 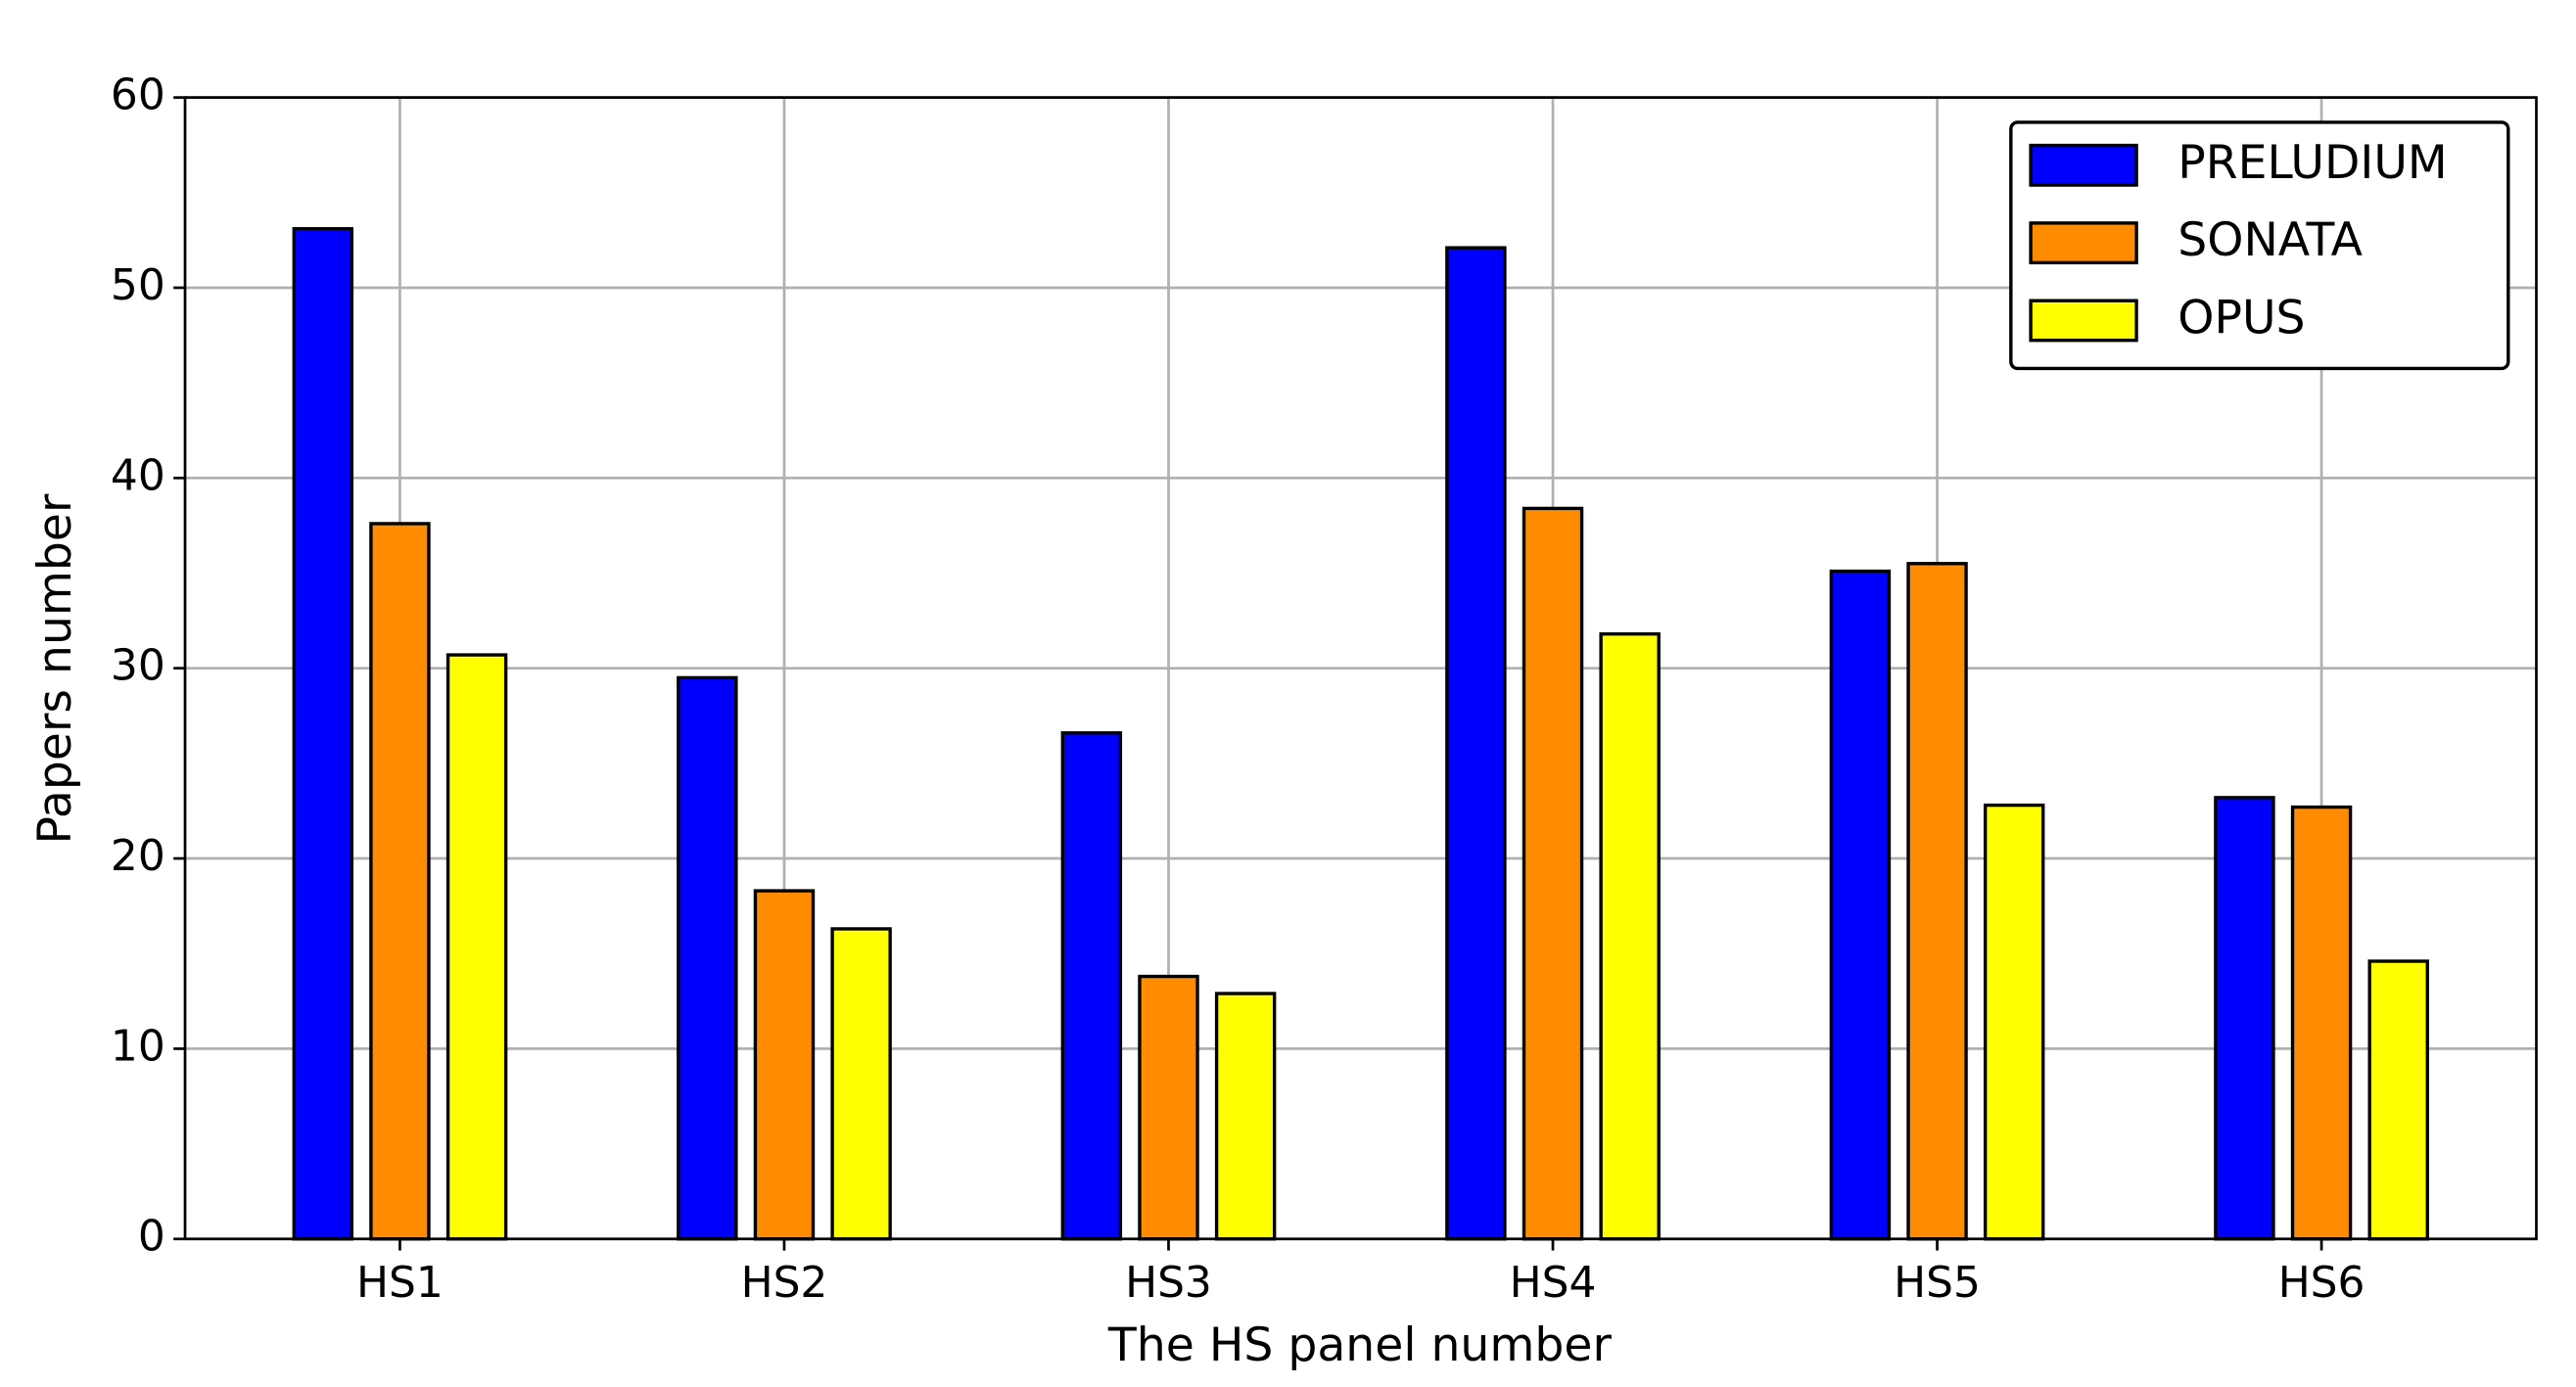 I want to click on y-tick-label: 40, so click(x=138, y=475).